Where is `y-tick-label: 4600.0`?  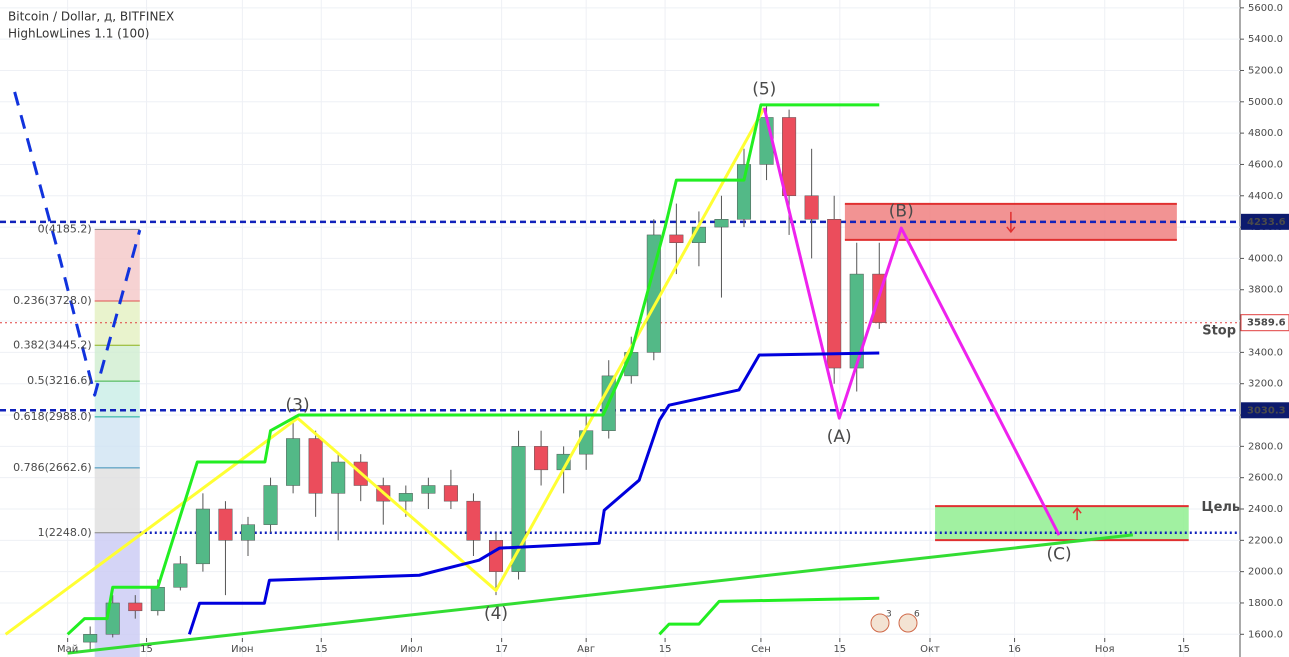
y-tick-label: 4600.0 is located at coordinates (1265, 164).